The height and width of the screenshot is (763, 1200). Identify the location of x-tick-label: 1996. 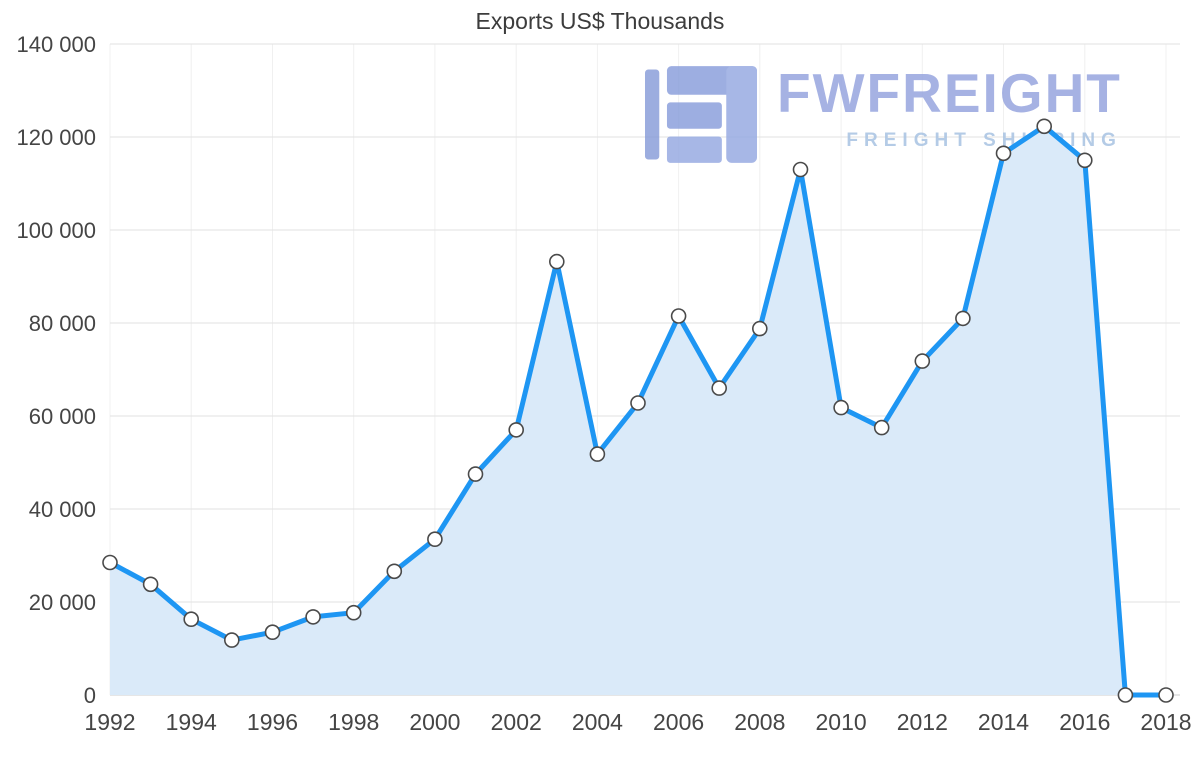
(272, 722).